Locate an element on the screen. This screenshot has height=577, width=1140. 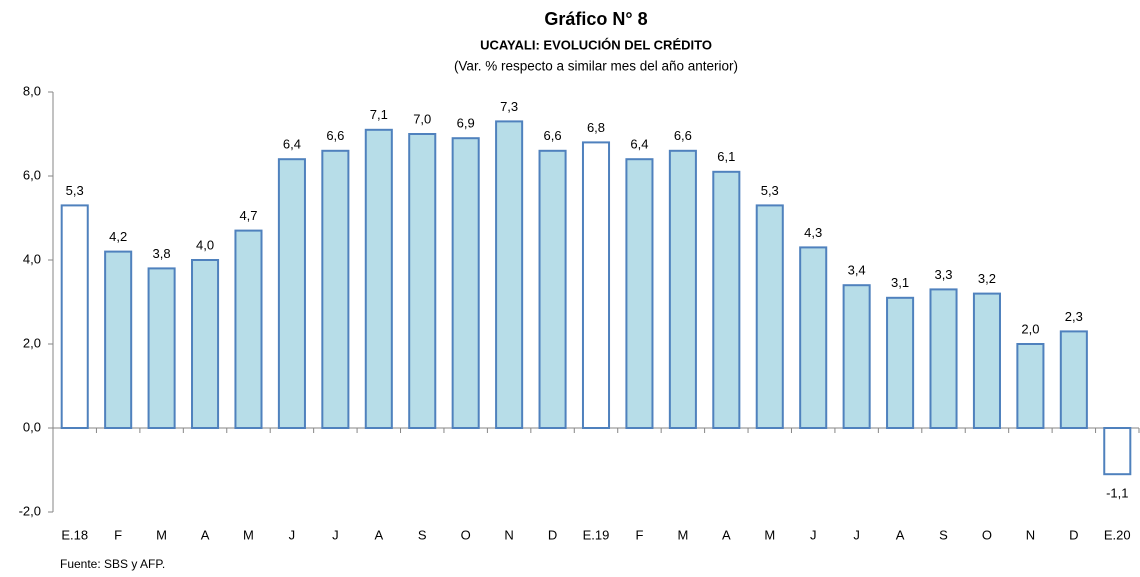
value-label: 3,3 is located at coordinates (943, 274).